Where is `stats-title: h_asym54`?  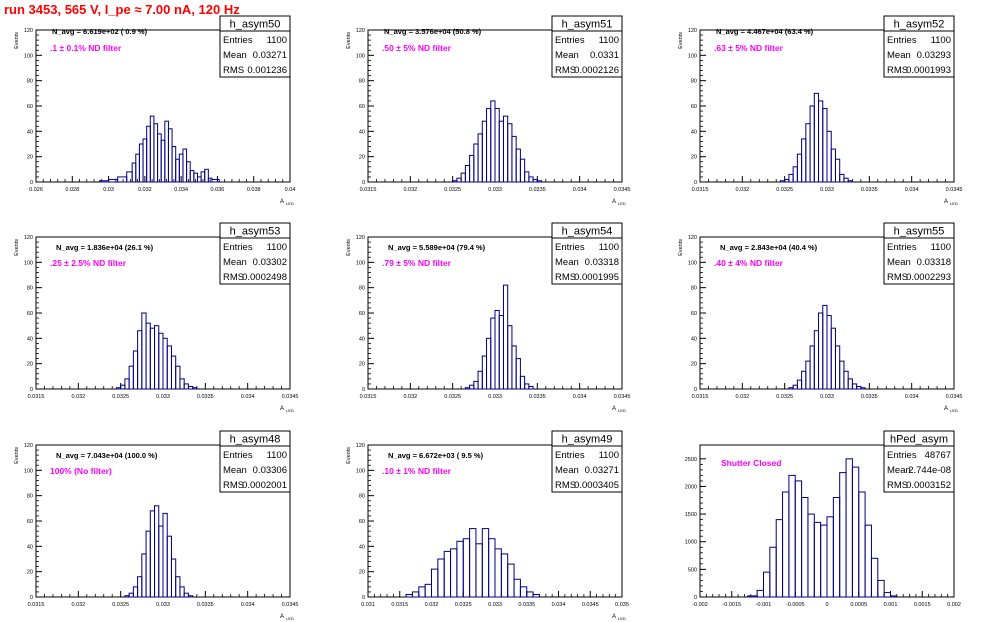 stats-title: h_asym54 is located at coordinates (587, 232).